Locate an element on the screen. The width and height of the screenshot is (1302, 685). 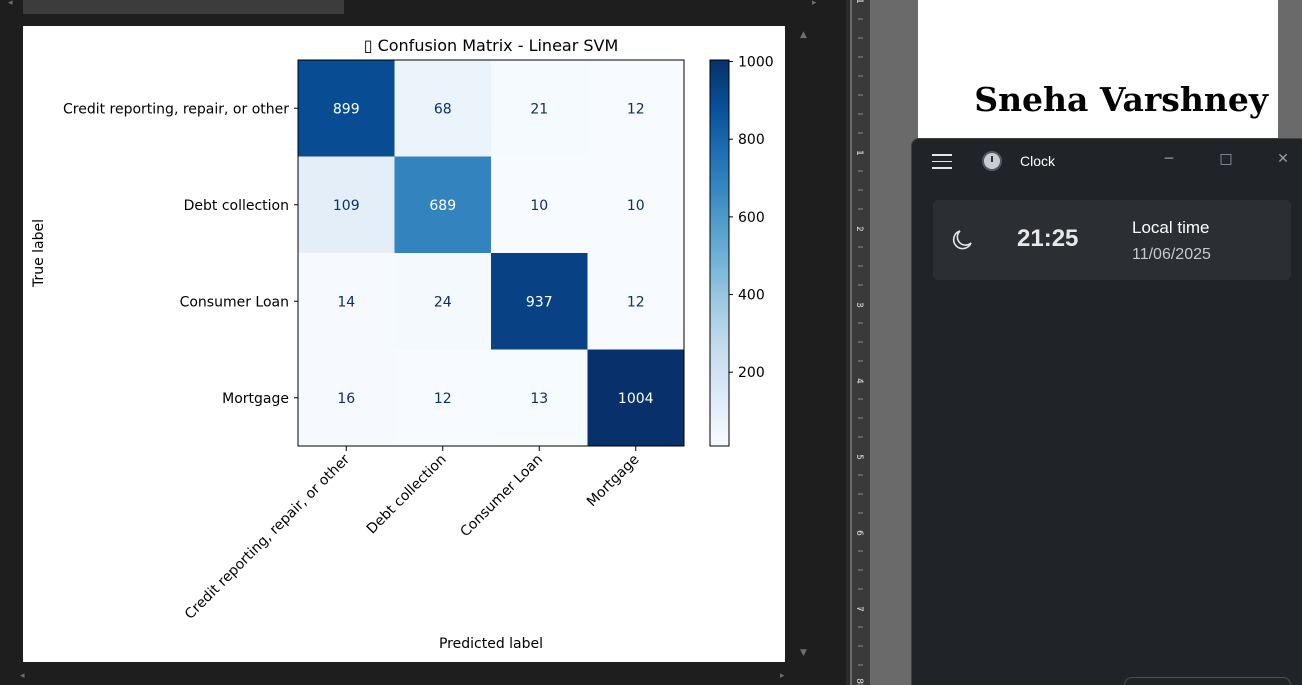
x-tick-label: Mortgage is located at coordinates (613, 481).